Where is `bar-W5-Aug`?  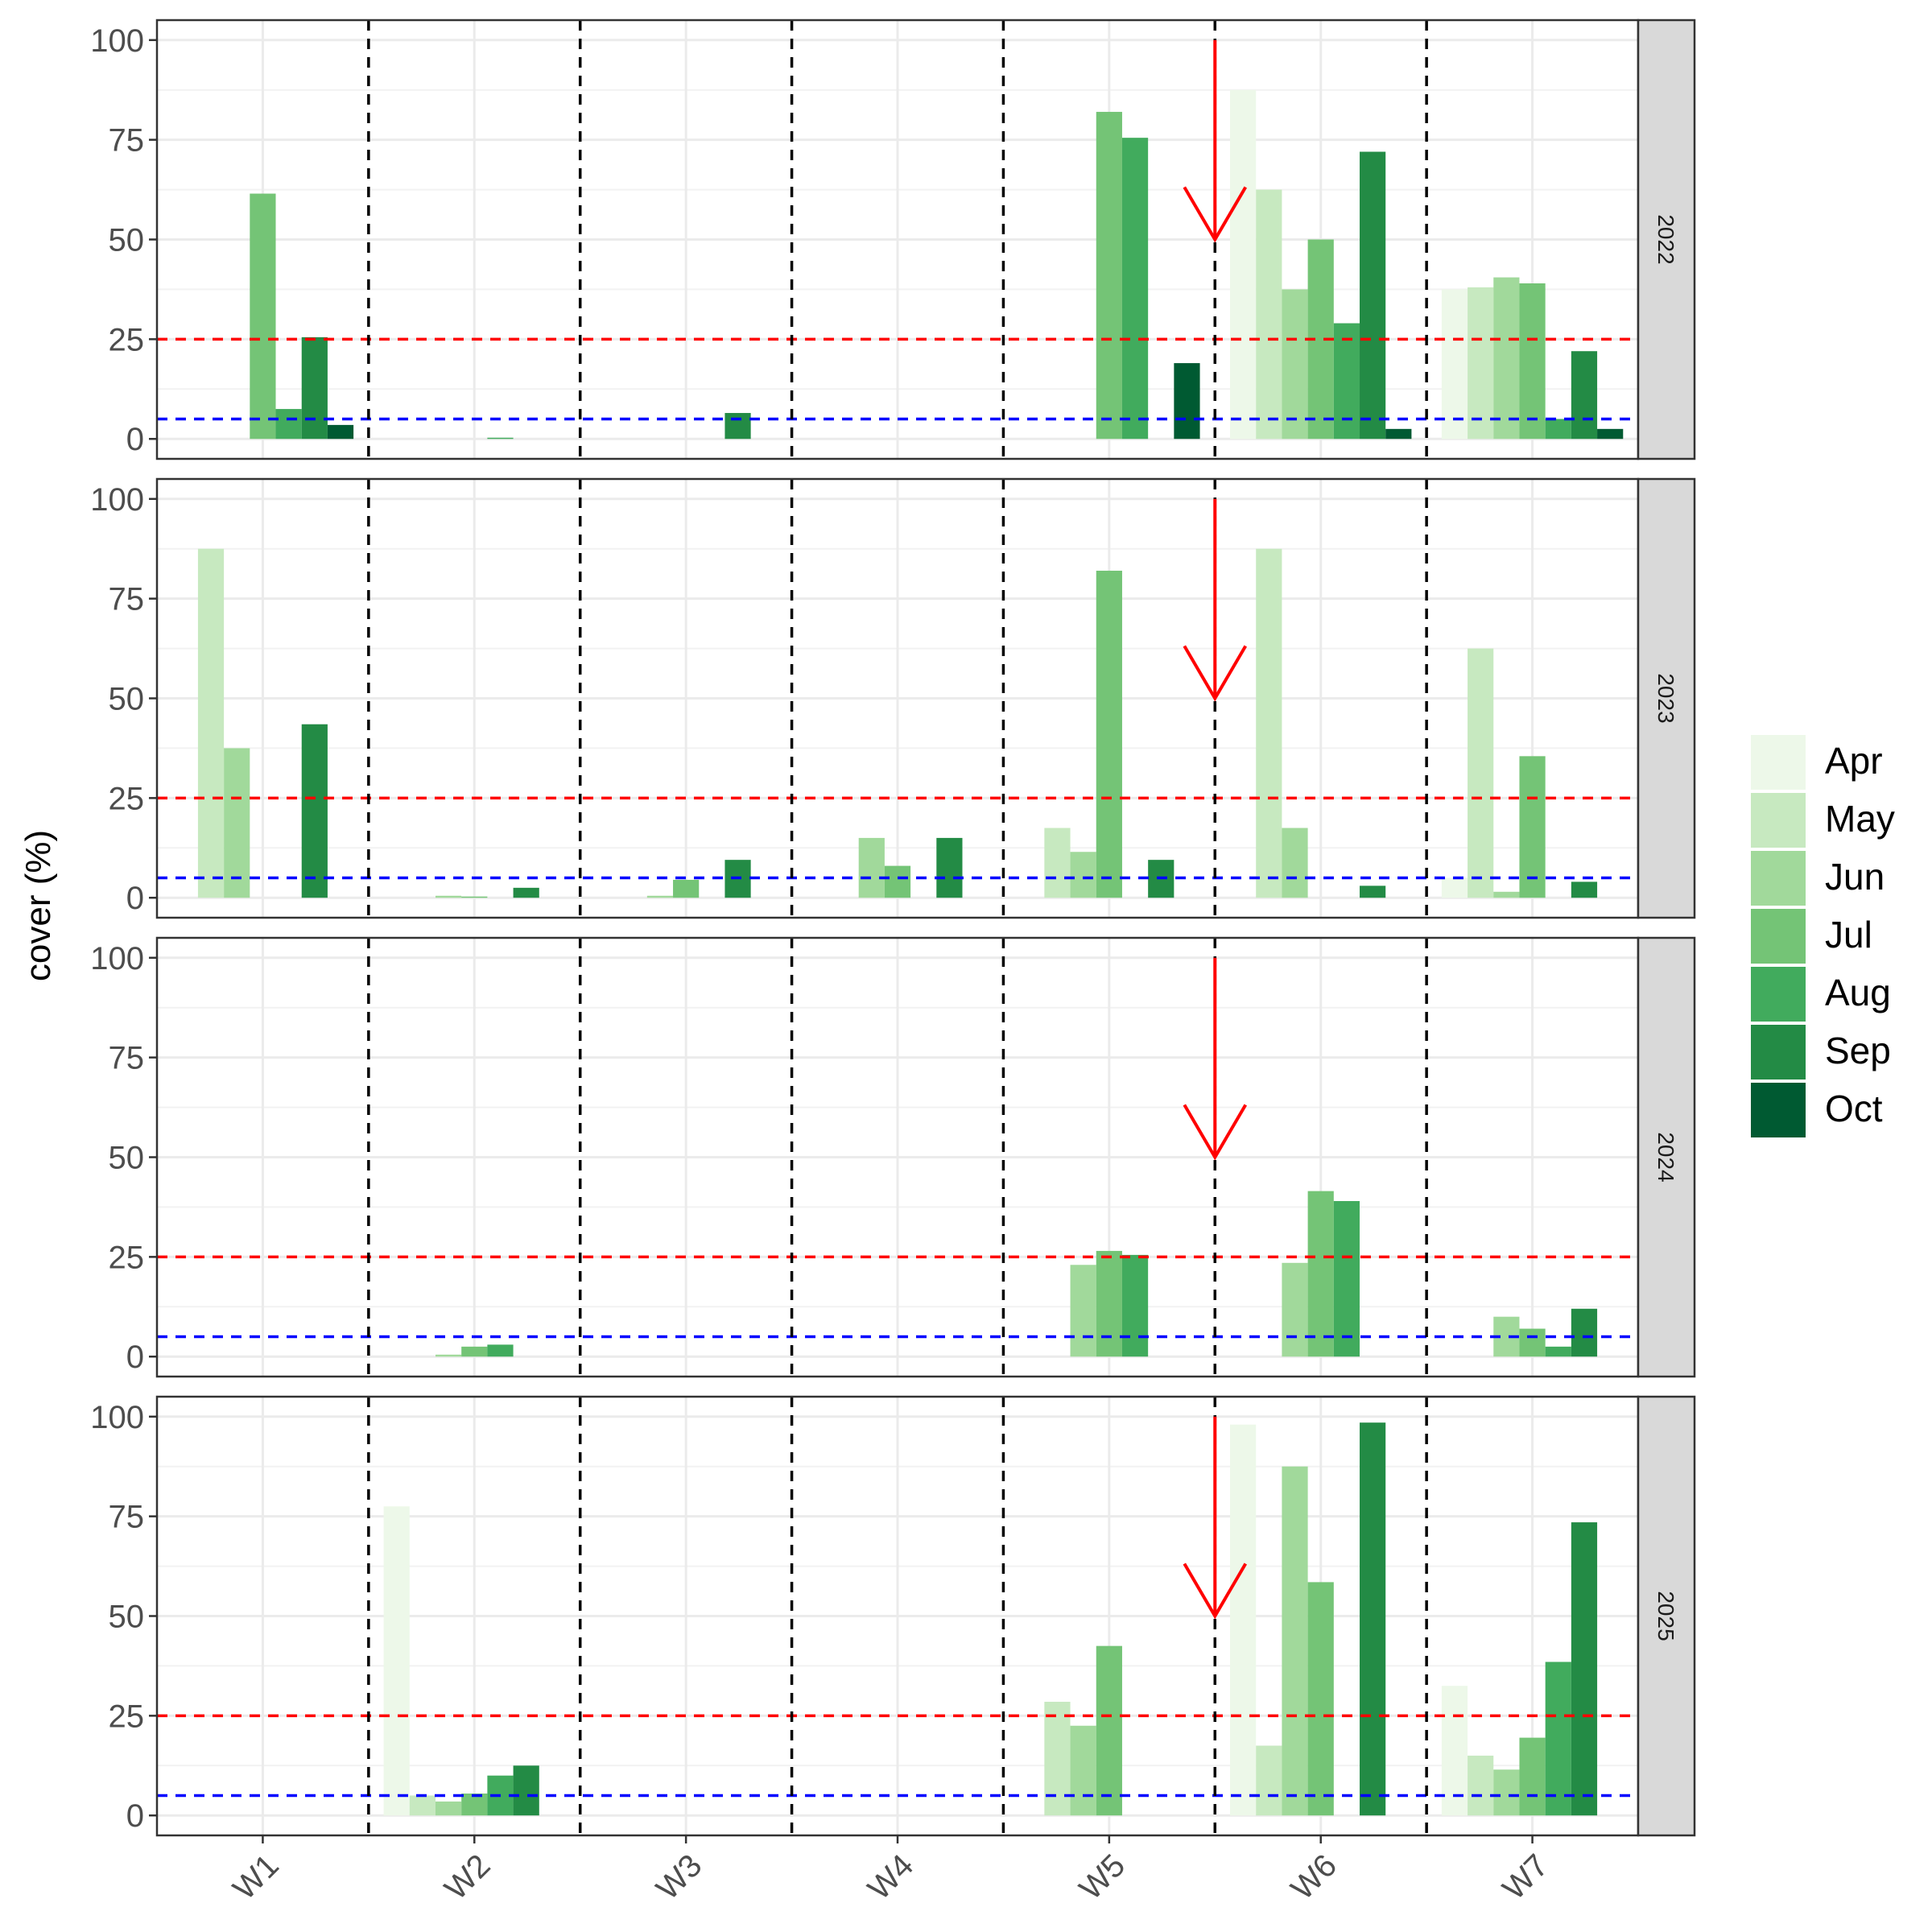 bar-W5-Aug is located at coordinates (1135, 1305).